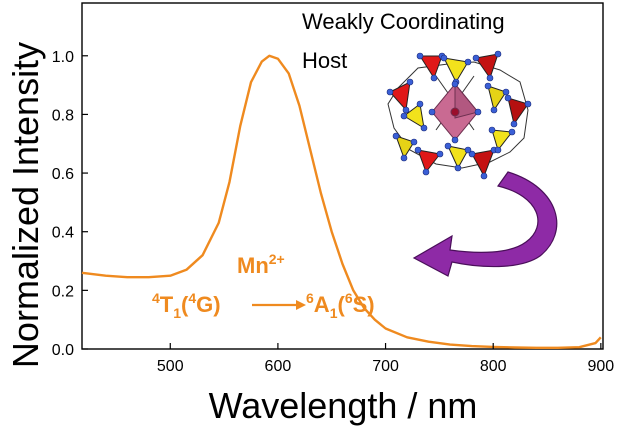  What do you see at coordinates (63, 174) in the screenshot?
I see `y-tick-label: 0.6` at bounding box center [63, 174].